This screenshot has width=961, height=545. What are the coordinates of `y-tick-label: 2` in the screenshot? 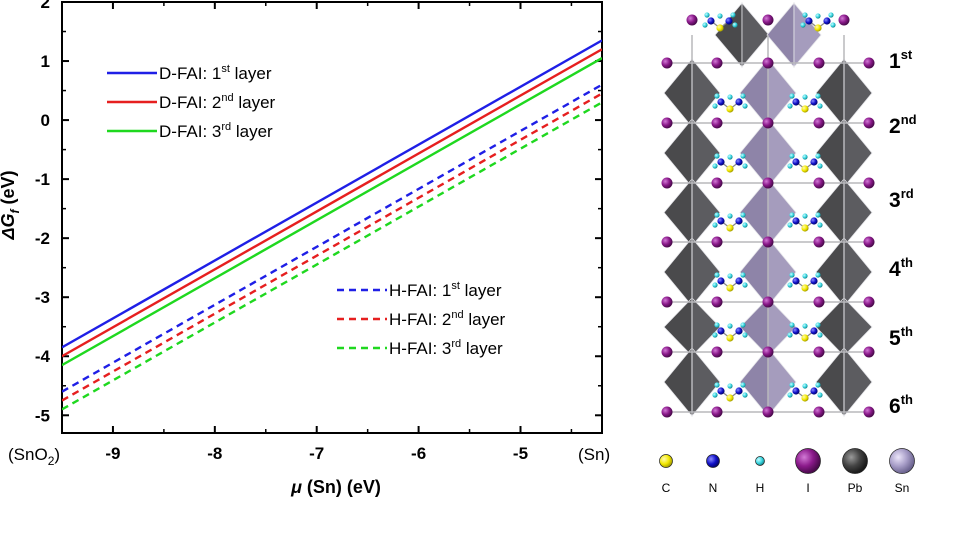 It's located at (45, 6).